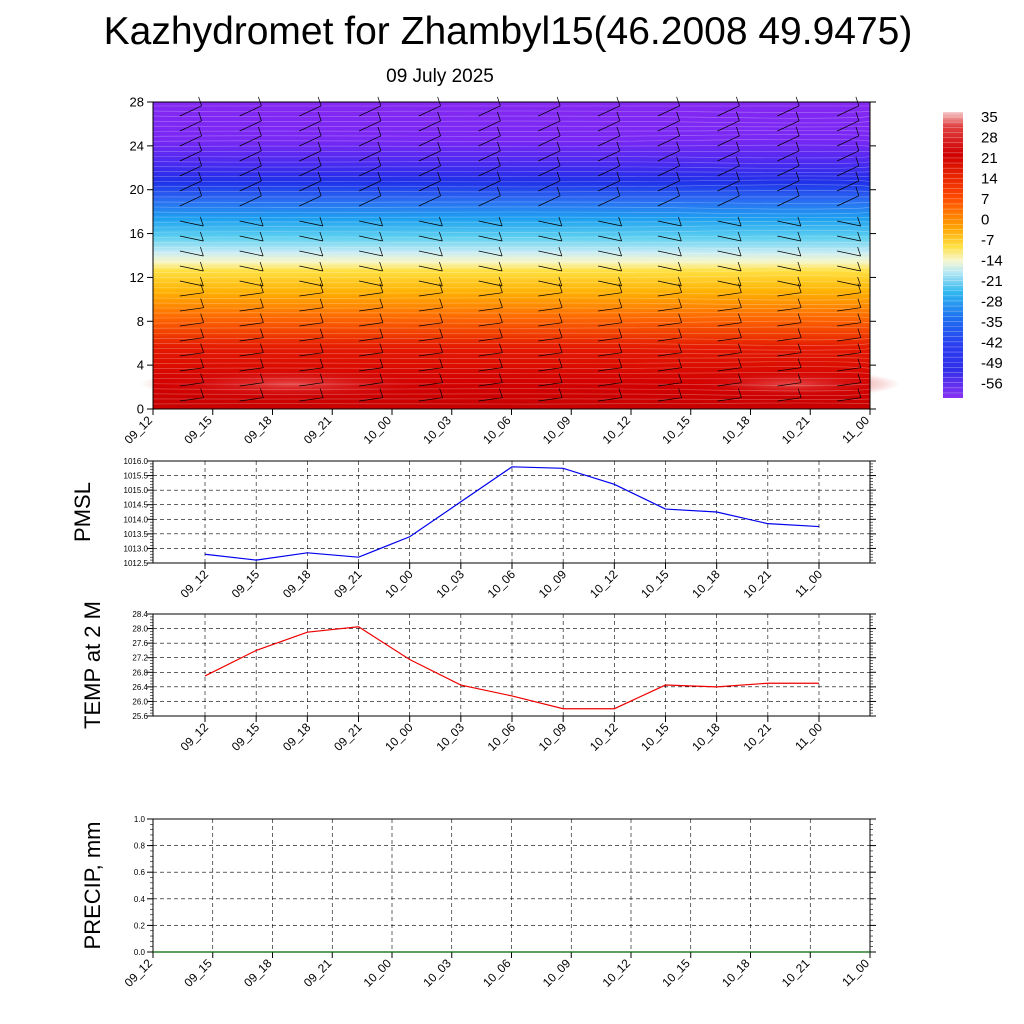 The height and width of the screenshot is (1024, 1024). I want to click on chart-subtitle: 09 July 2025, so click(440, 76).